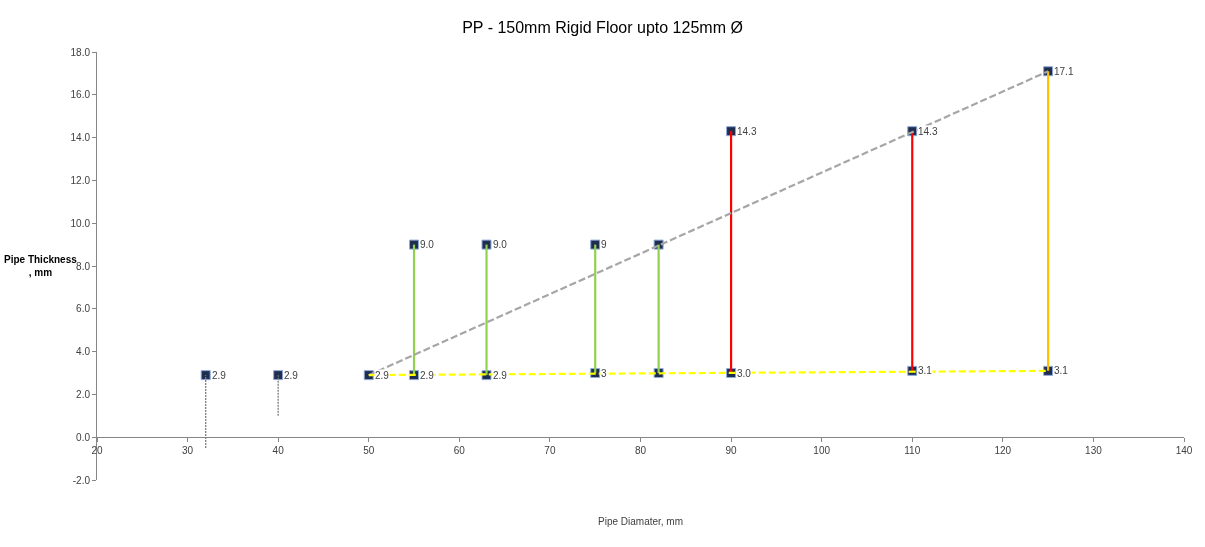  I want to click on x-tick-label: 30, so click(188, 451).